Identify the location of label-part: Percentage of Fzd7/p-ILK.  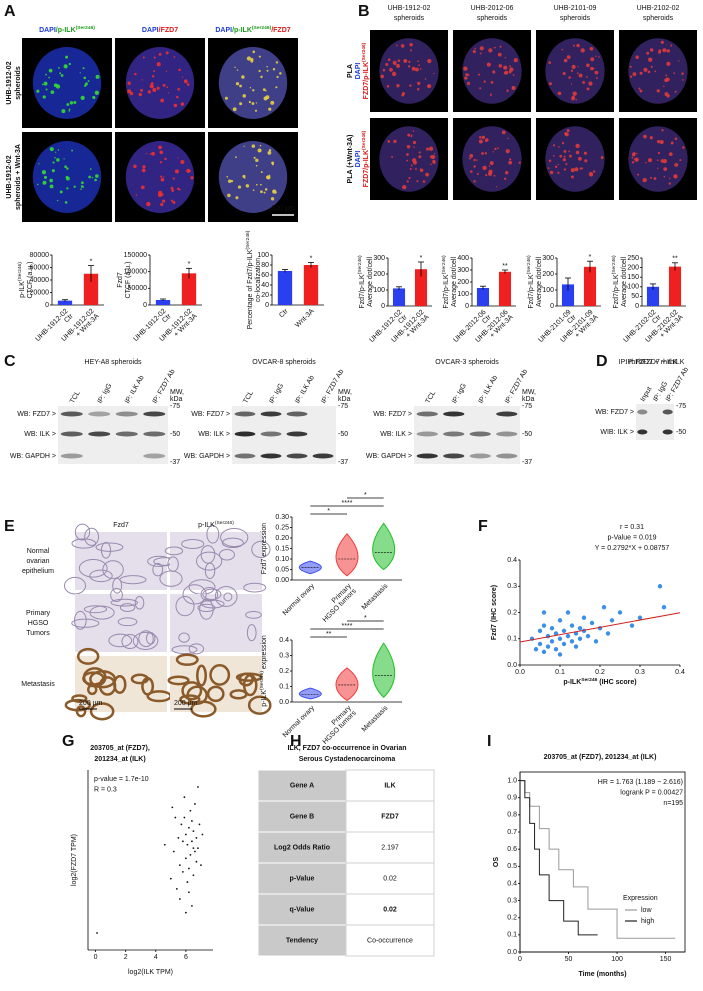
(250, 289).